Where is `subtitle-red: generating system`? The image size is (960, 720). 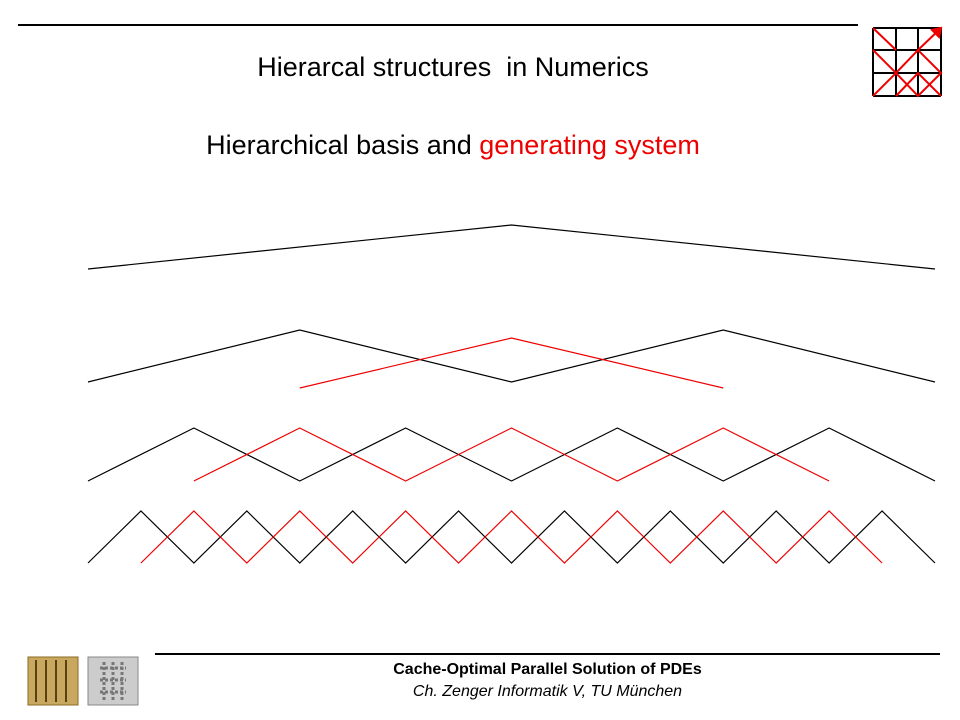
subtitle-red: generating system is located at coordinates (589, 145).